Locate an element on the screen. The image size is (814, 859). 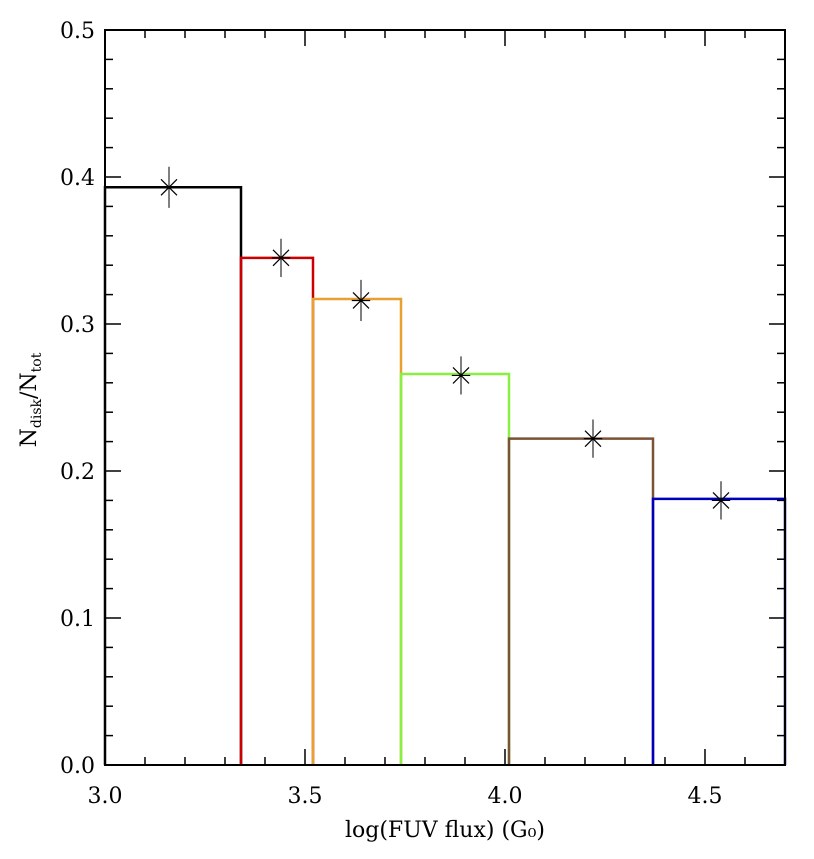
y-tick-label: 0.4 is located at coordinates (77, 178).